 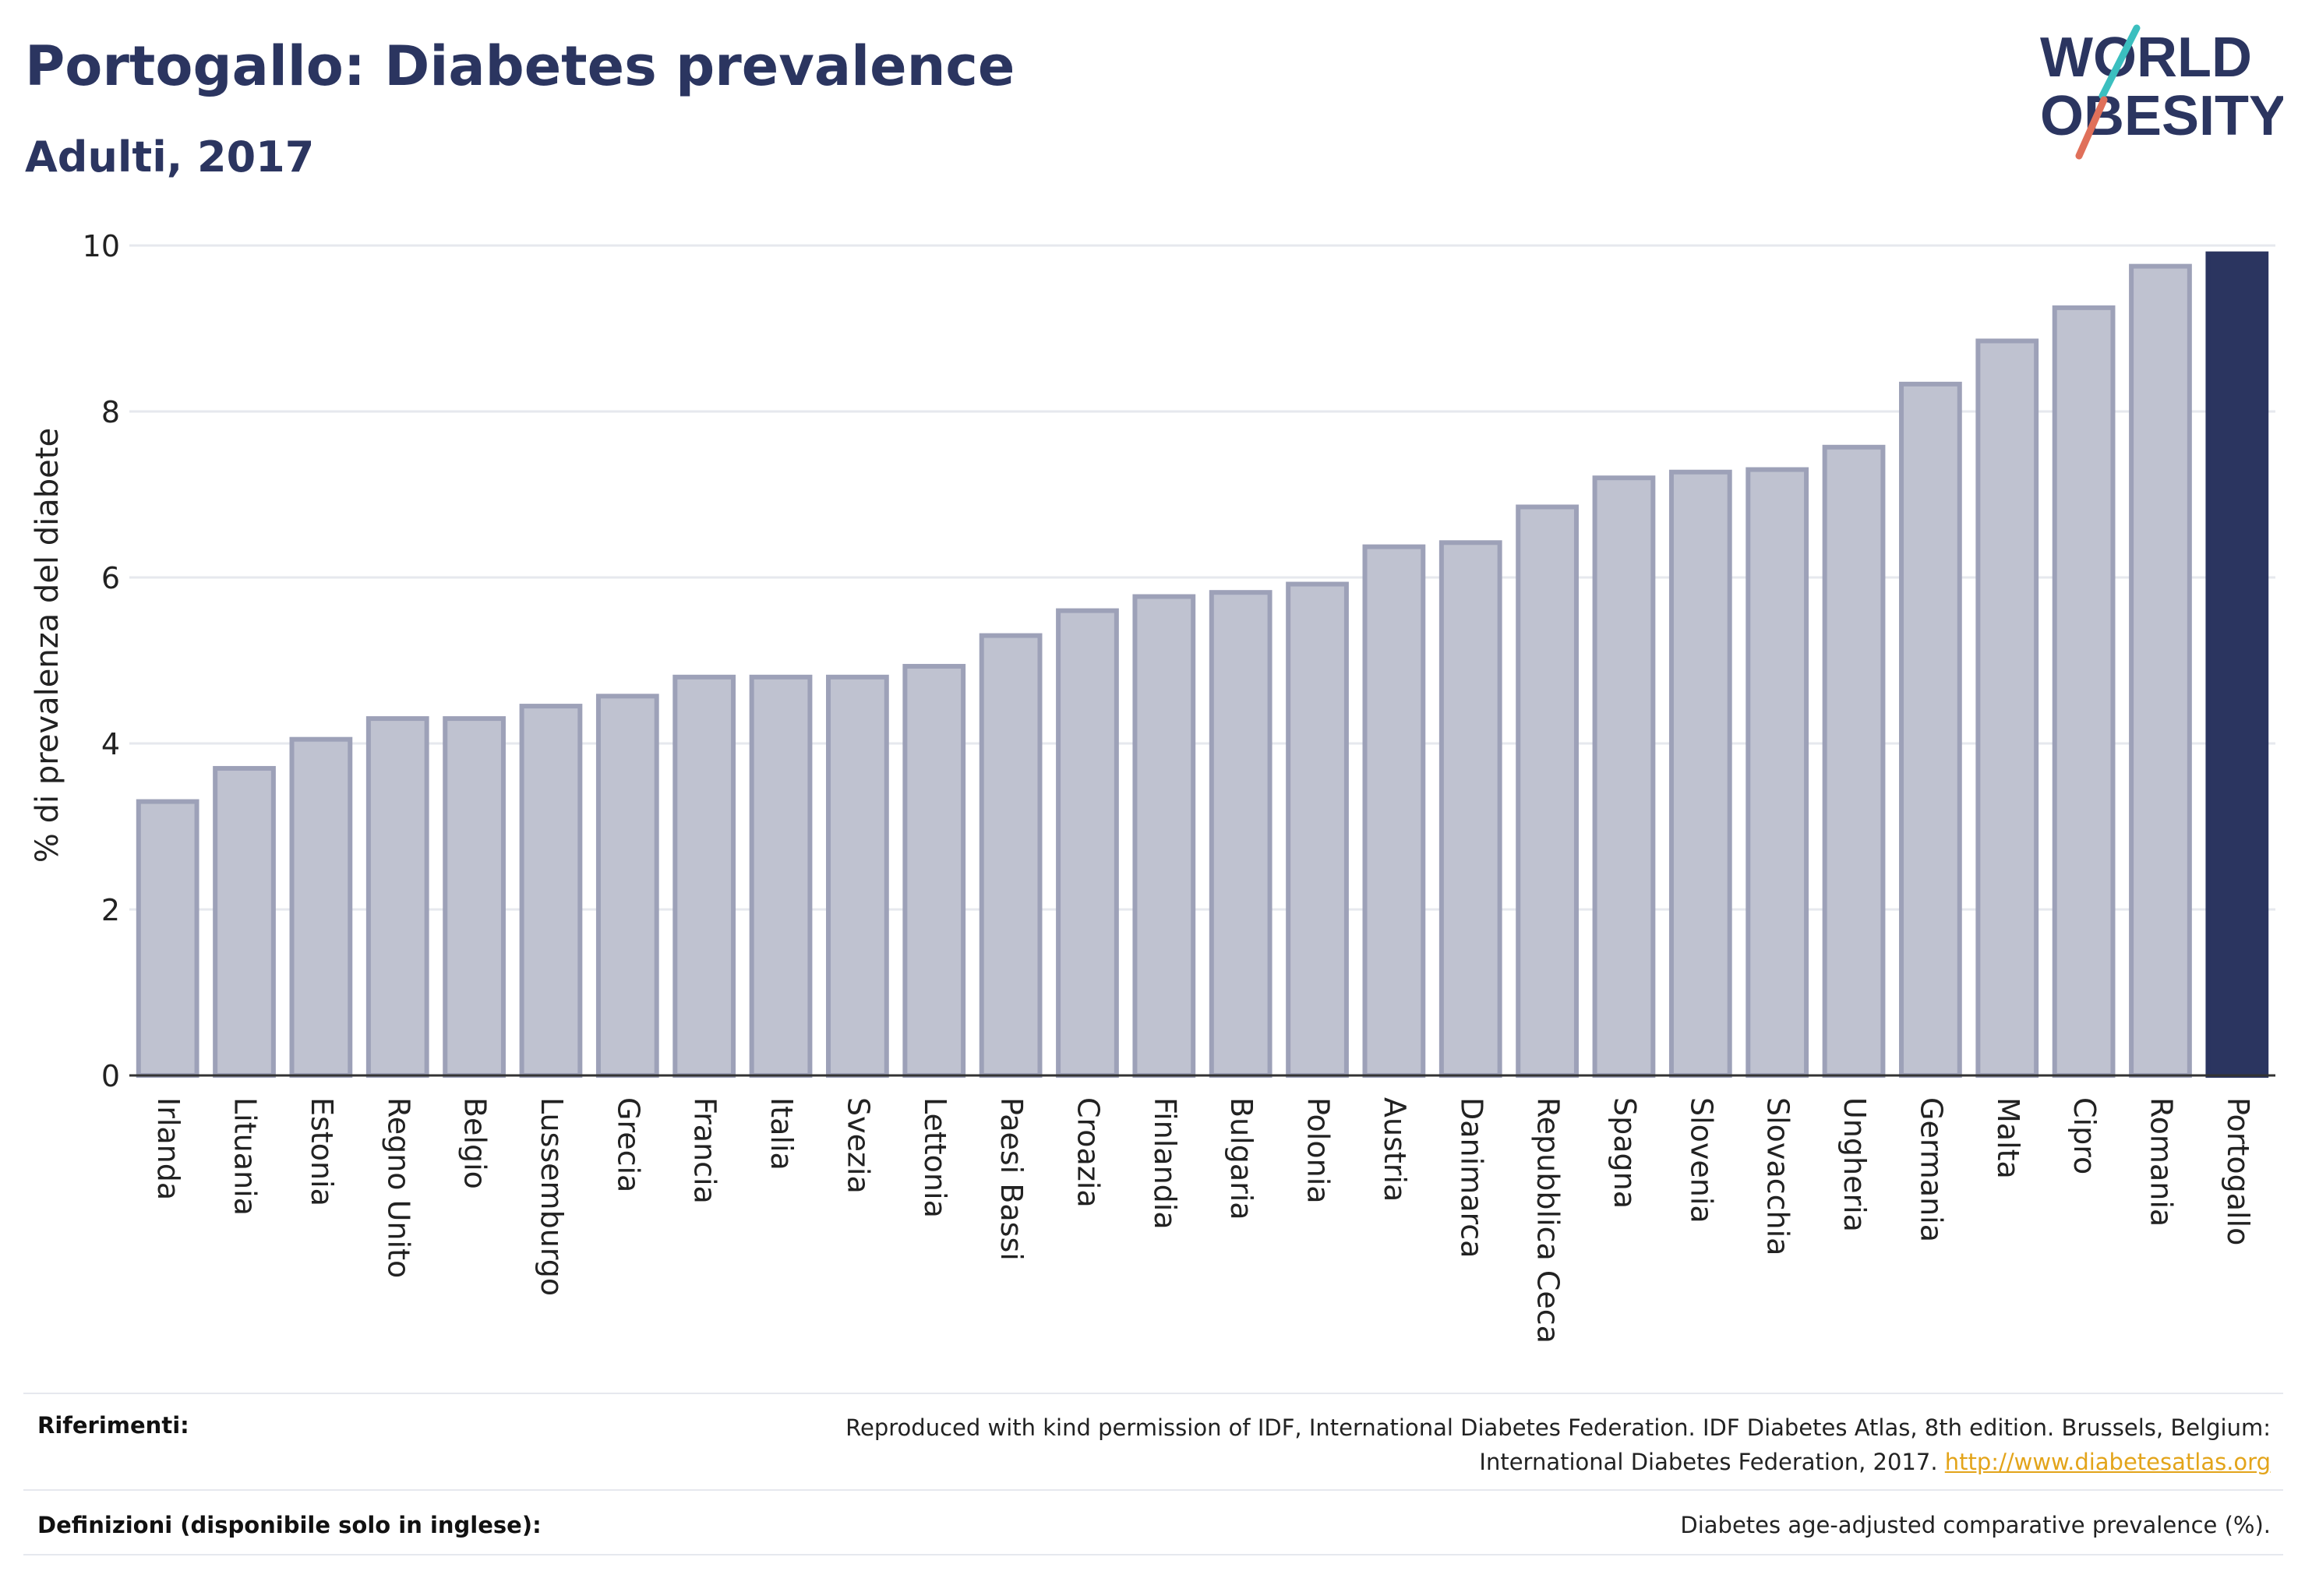 What do you see at coordinates (2160, 670) in the screenshot?
I see `bar-romania` at bounding box center [2160, 670].